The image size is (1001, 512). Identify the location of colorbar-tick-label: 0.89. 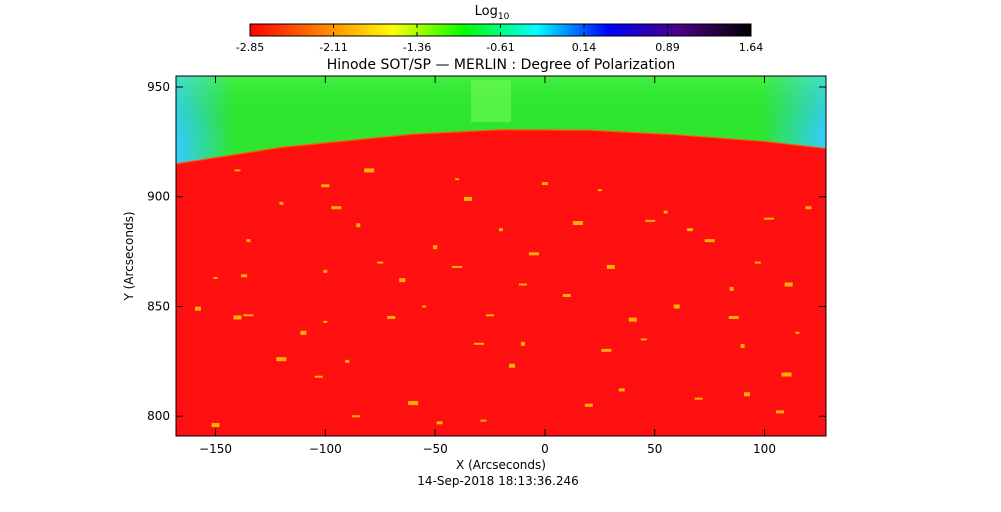
(667, 47).